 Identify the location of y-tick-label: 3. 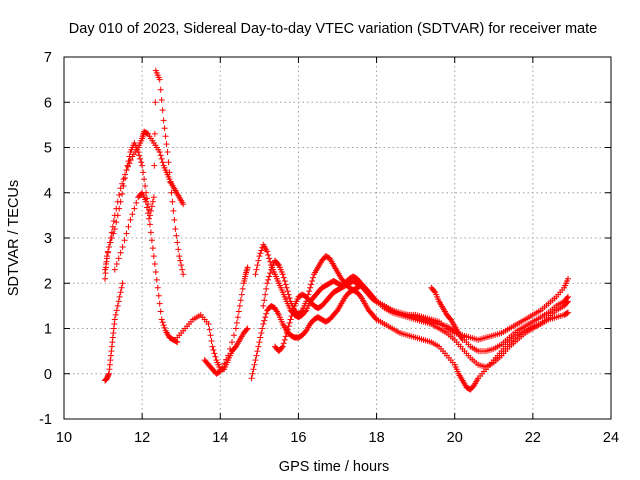
(48, 239).